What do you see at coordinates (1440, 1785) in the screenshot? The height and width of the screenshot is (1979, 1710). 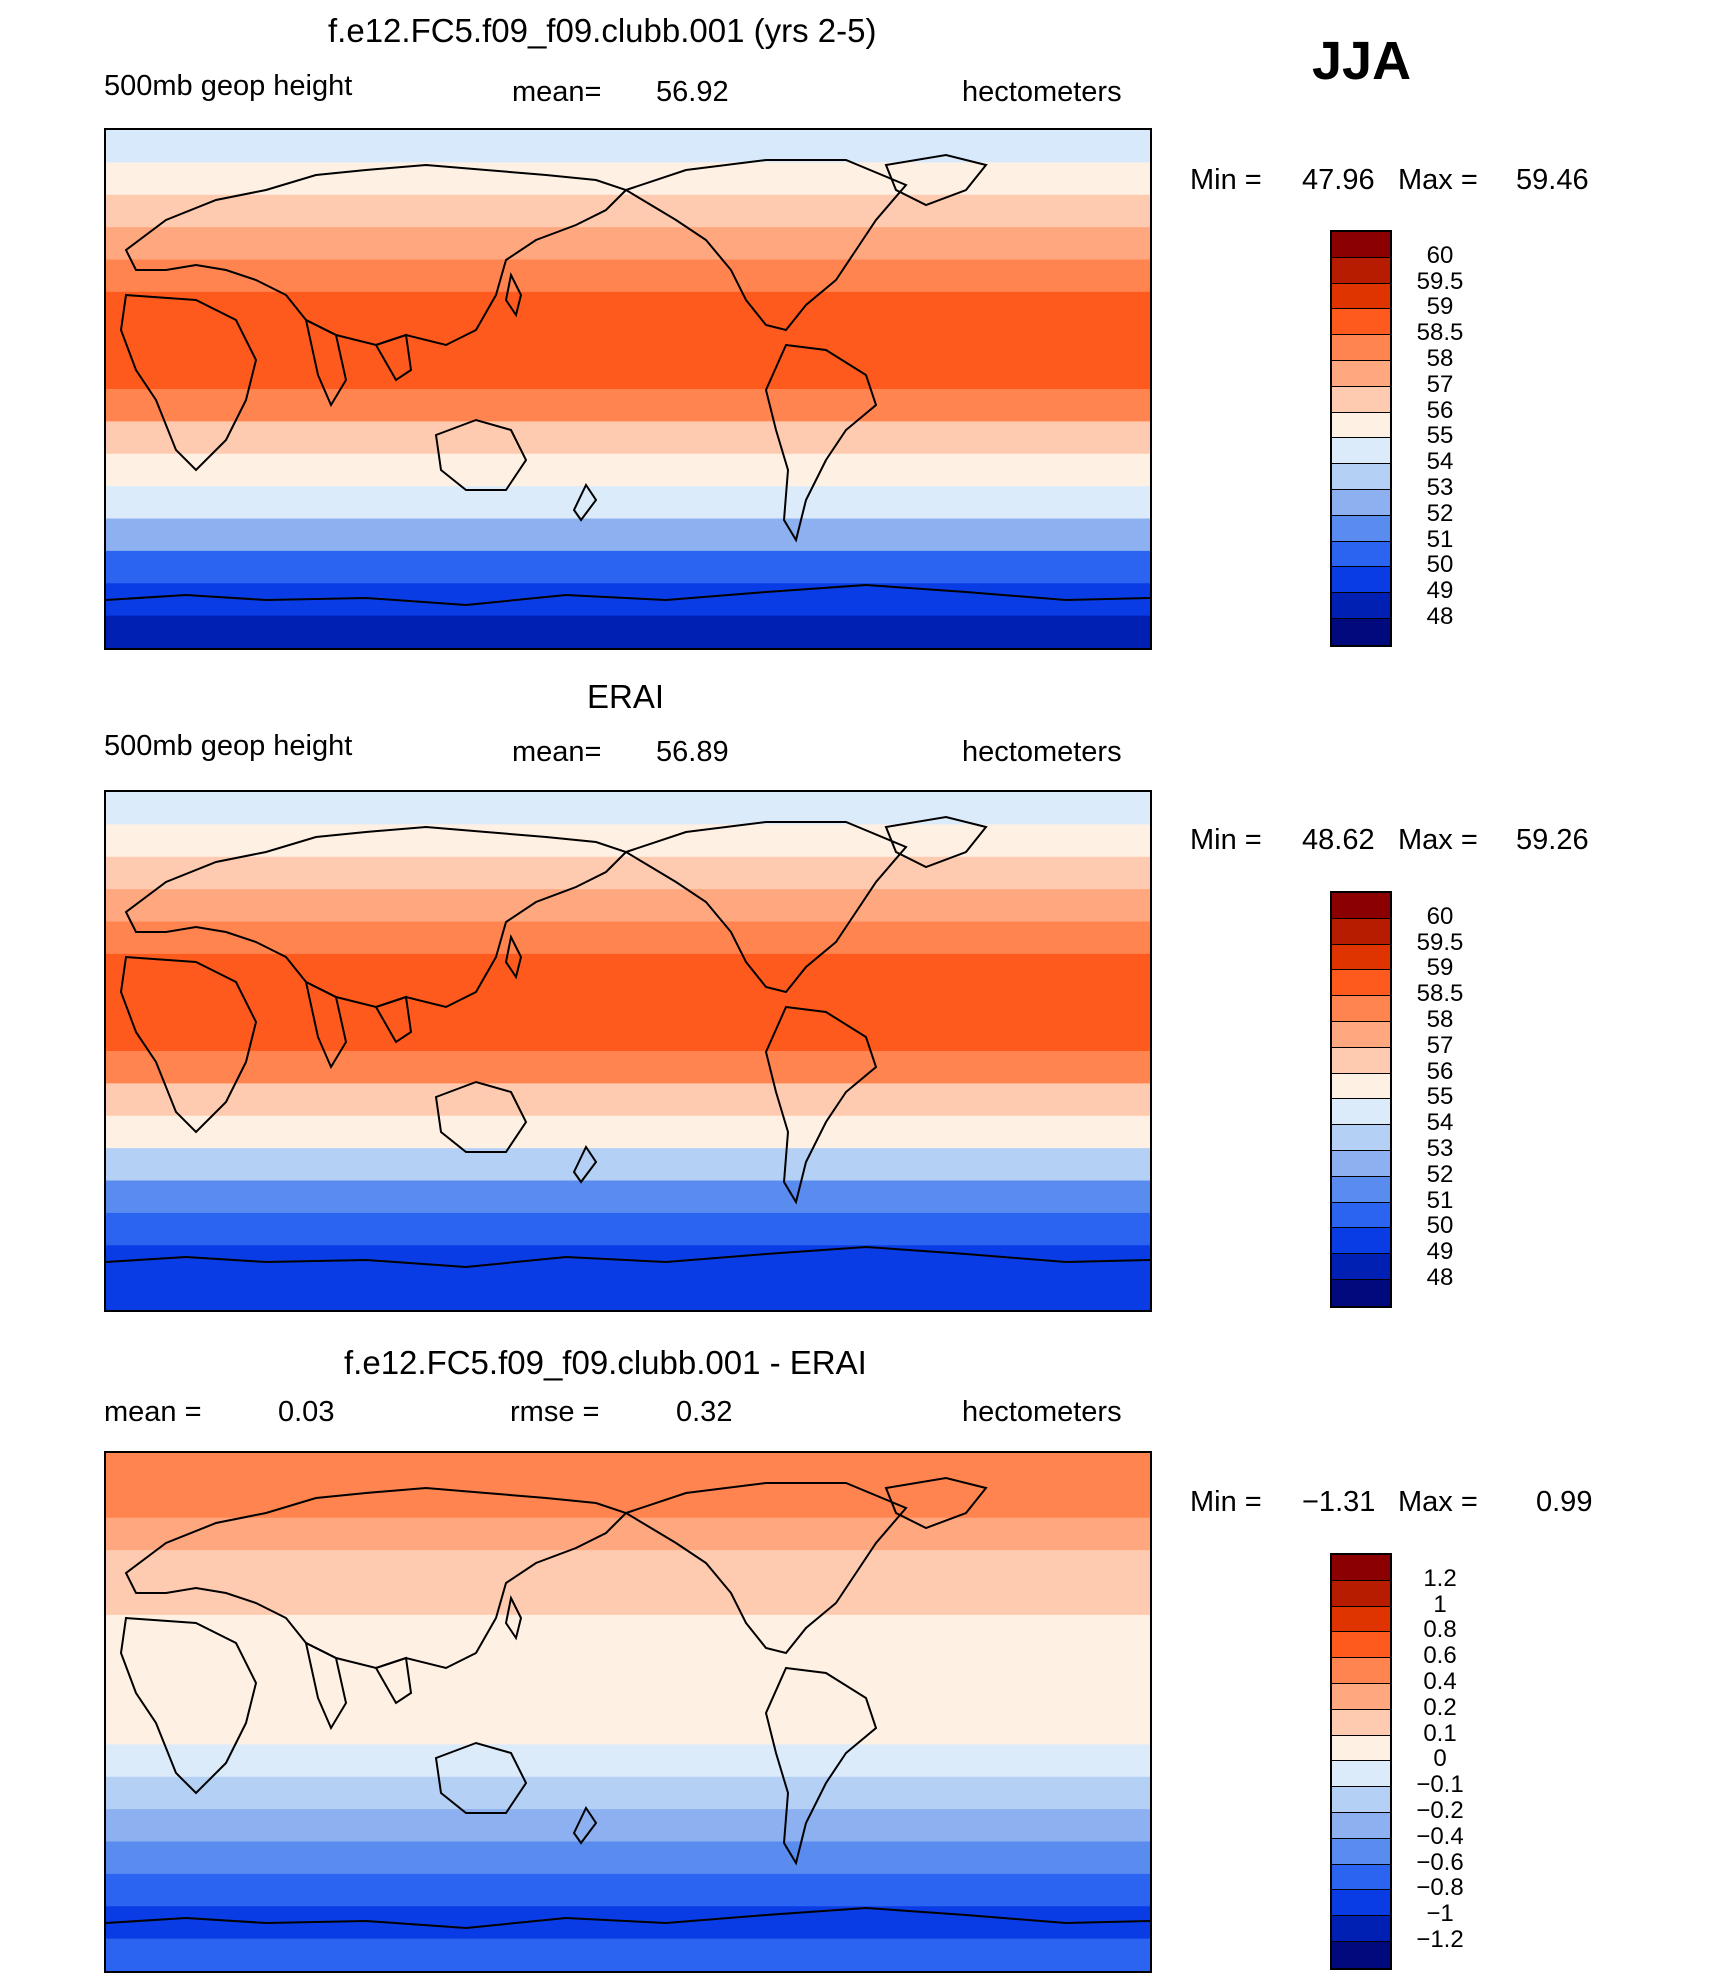 I see `colorbar-tick-label: −0.1` at bounding box center [1440, 1785].